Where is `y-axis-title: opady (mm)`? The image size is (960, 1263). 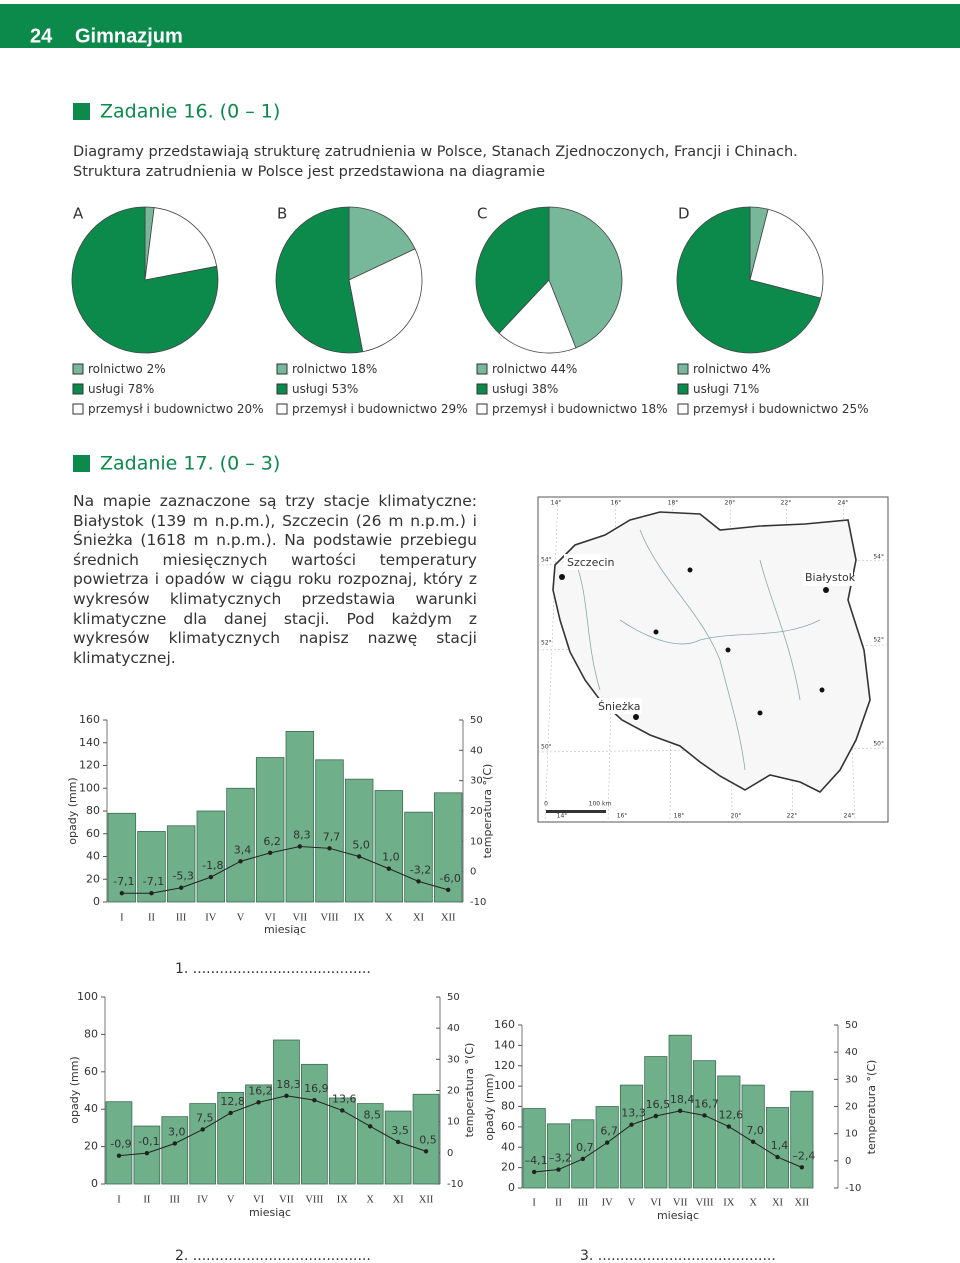
y-axis-title: opady (mm) is located at coordinates (489, 1106).